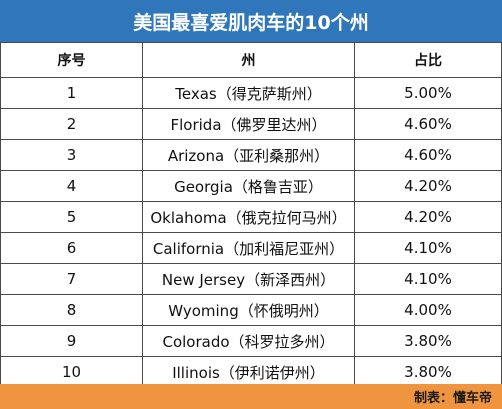 The width and height of the screenshot is (502, 409). I want to click on state-cell: Colorado（科罗拉多州）, so click(248, 341).